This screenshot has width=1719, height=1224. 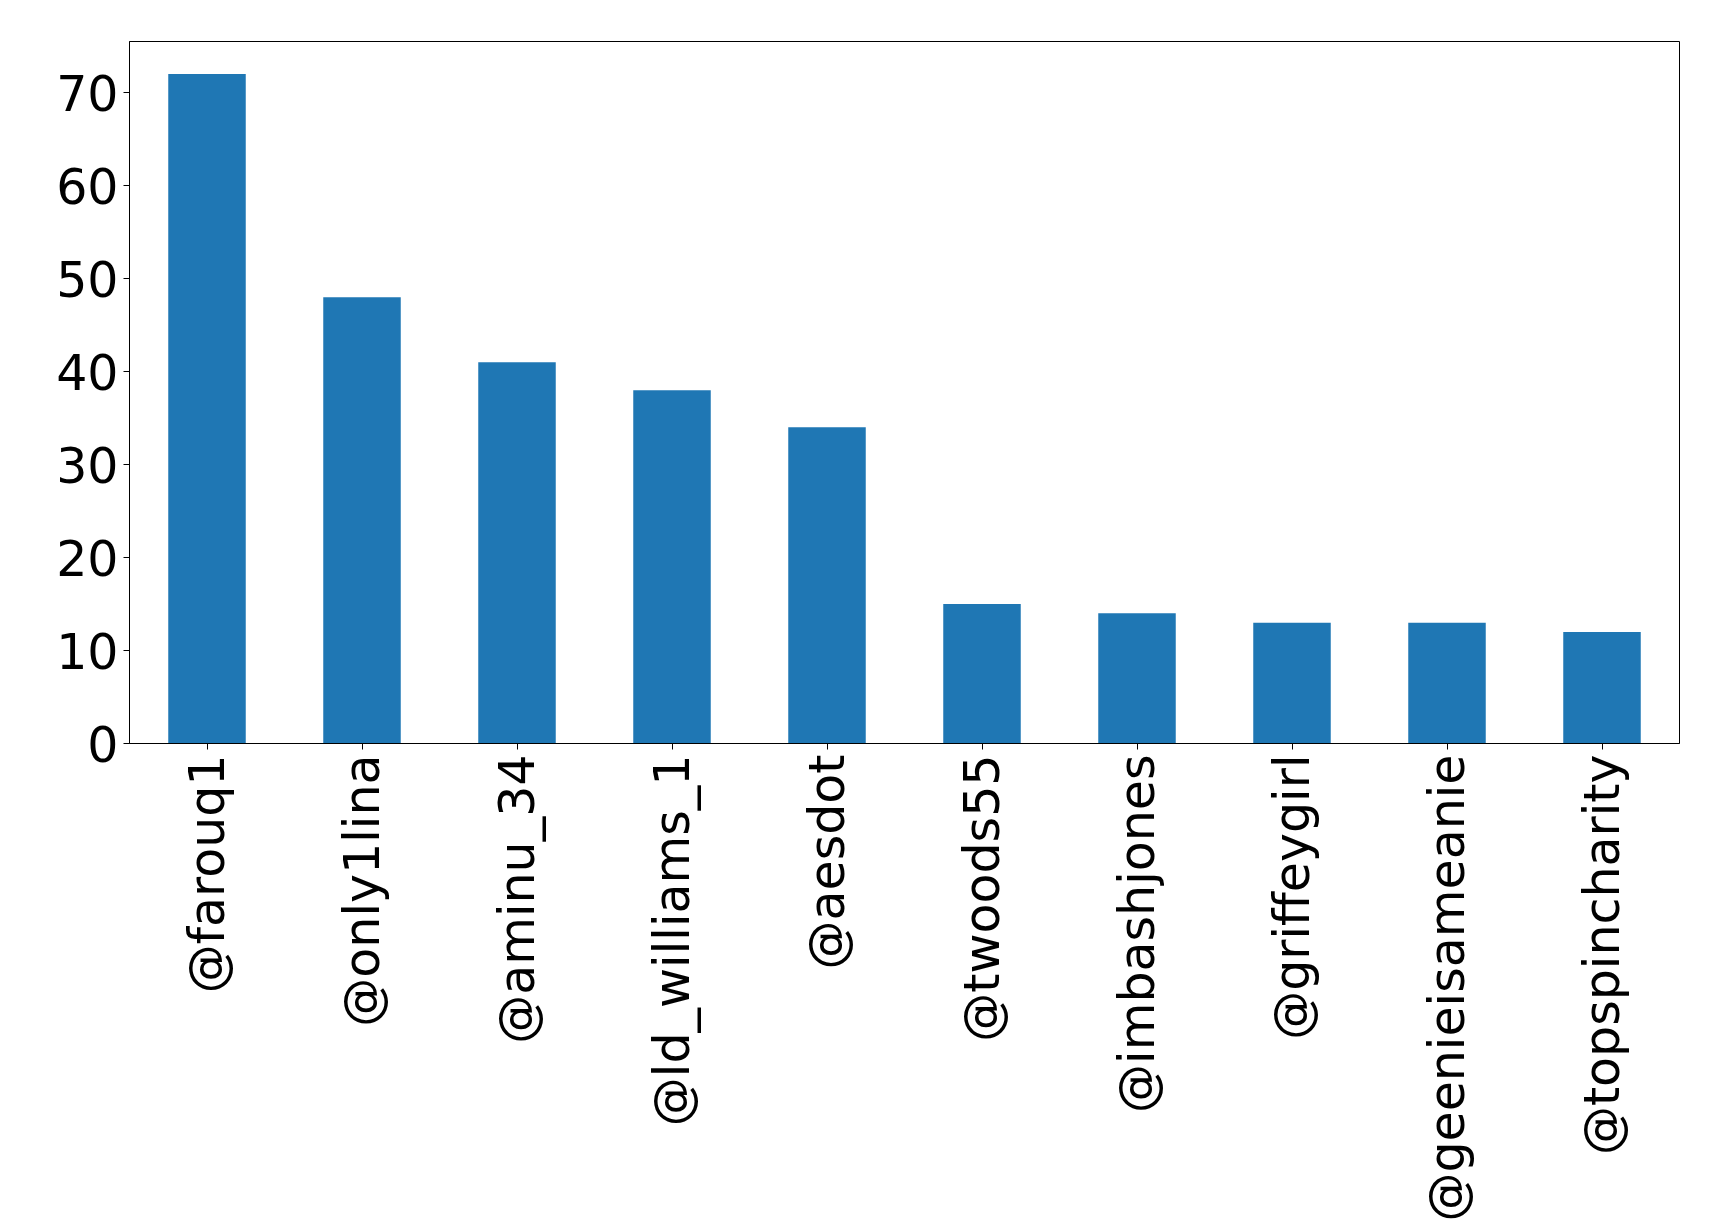 I want to click on x-tick-label: @twoods55, so click(x=982, y=898).